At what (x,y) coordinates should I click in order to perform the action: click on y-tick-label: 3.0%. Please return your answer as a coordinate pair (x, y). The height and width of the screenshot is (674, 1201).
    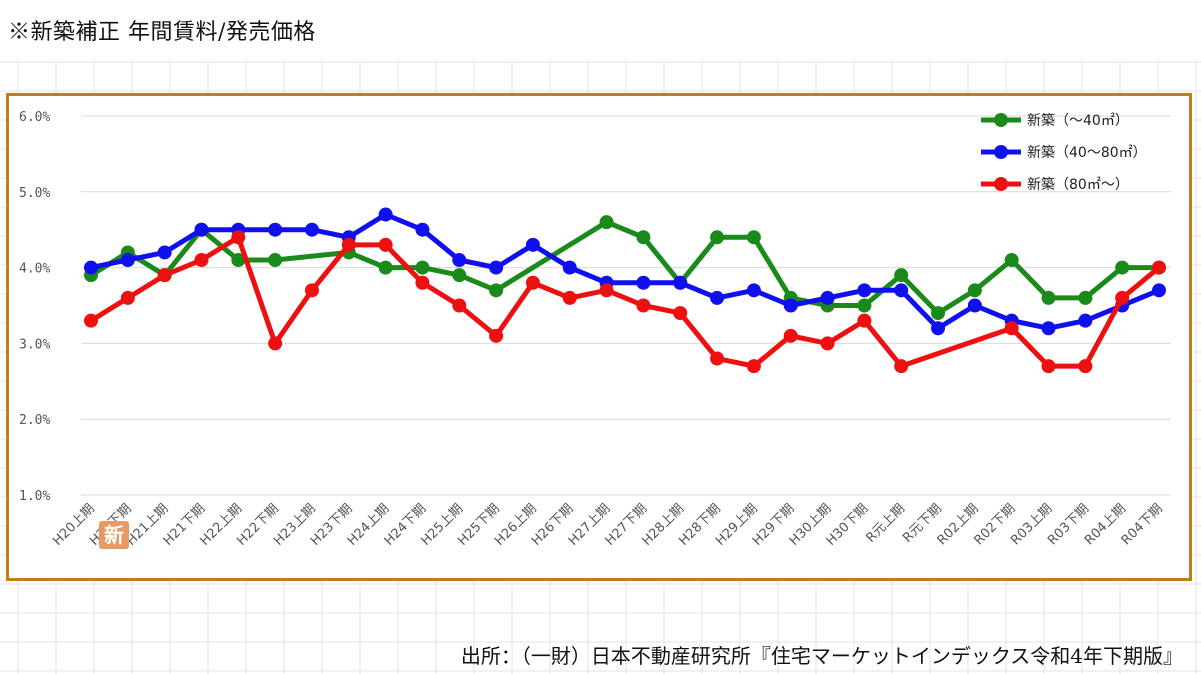
    Looking at the image, I should click on (34, 344).